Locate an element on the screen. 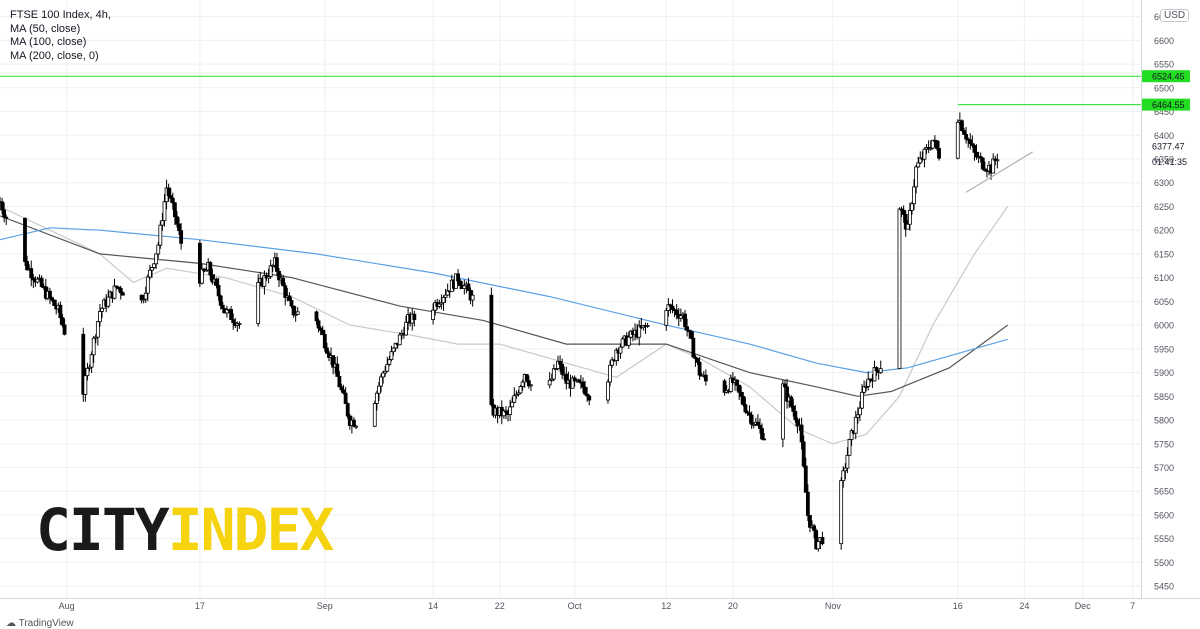  y-tick-label: 5950 is located at coordinates (1164, 349).